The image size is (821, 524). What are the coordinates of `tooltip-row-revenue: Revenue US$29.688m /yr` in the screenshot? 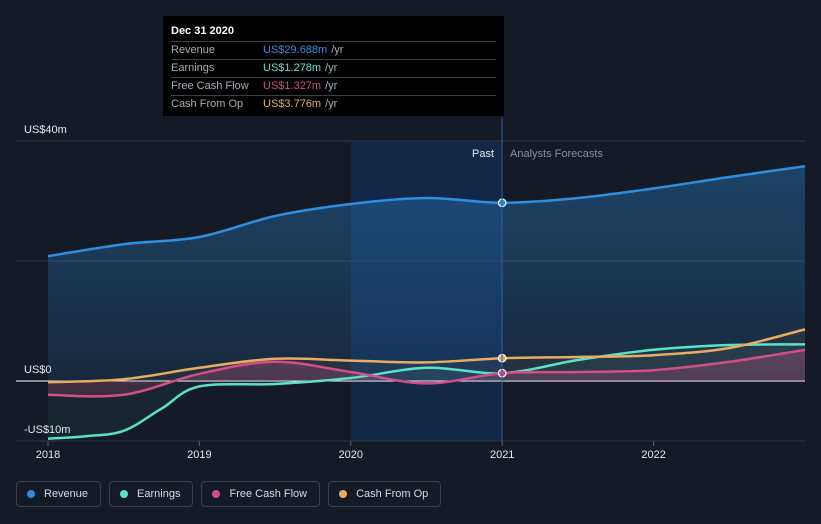 It's located at (333, 50).